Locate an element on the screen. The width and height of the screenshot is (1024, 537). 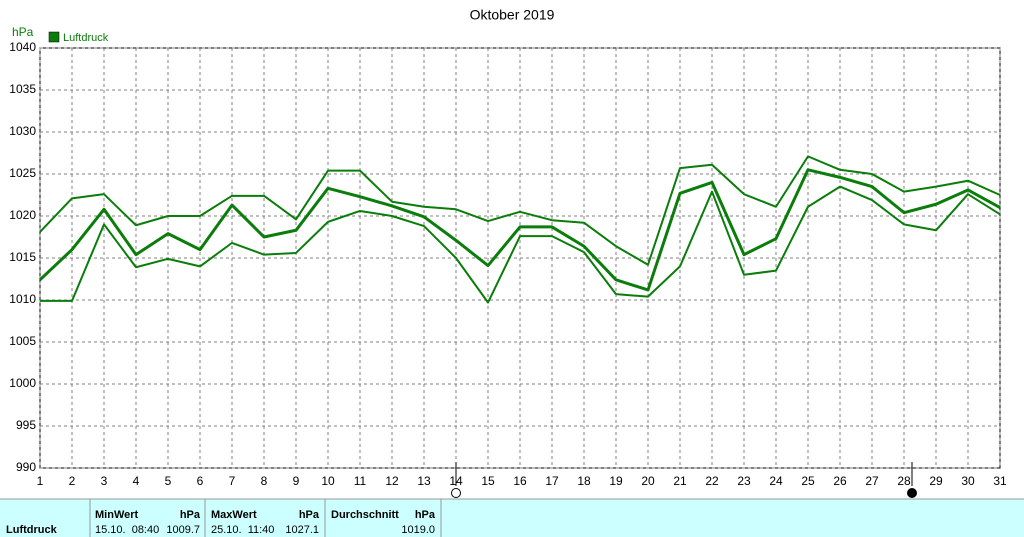
x-tick-label: 10 is located at coordinates (328, 481).